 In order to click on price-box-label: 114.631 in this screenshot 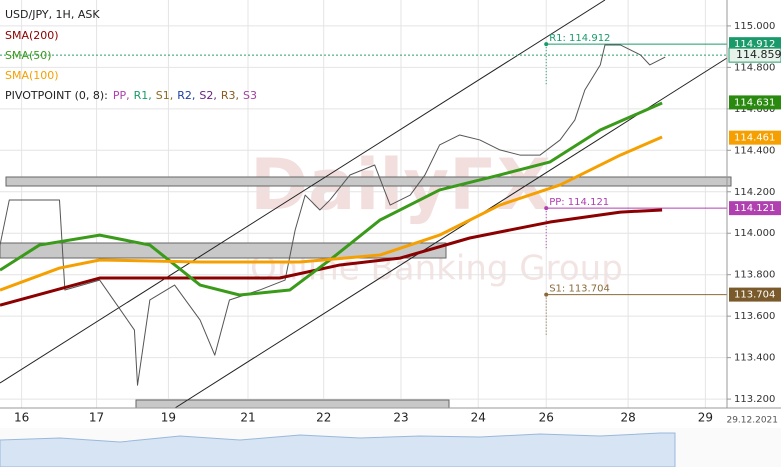, I will do `click(754, 102)`.